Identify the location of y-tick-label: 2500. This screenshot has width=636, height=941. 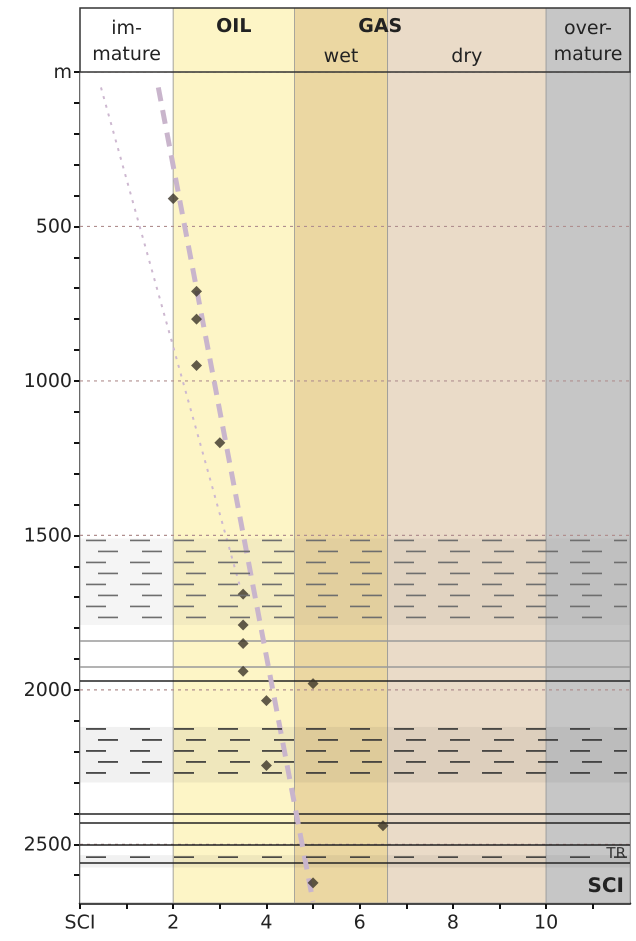
(48, 844).